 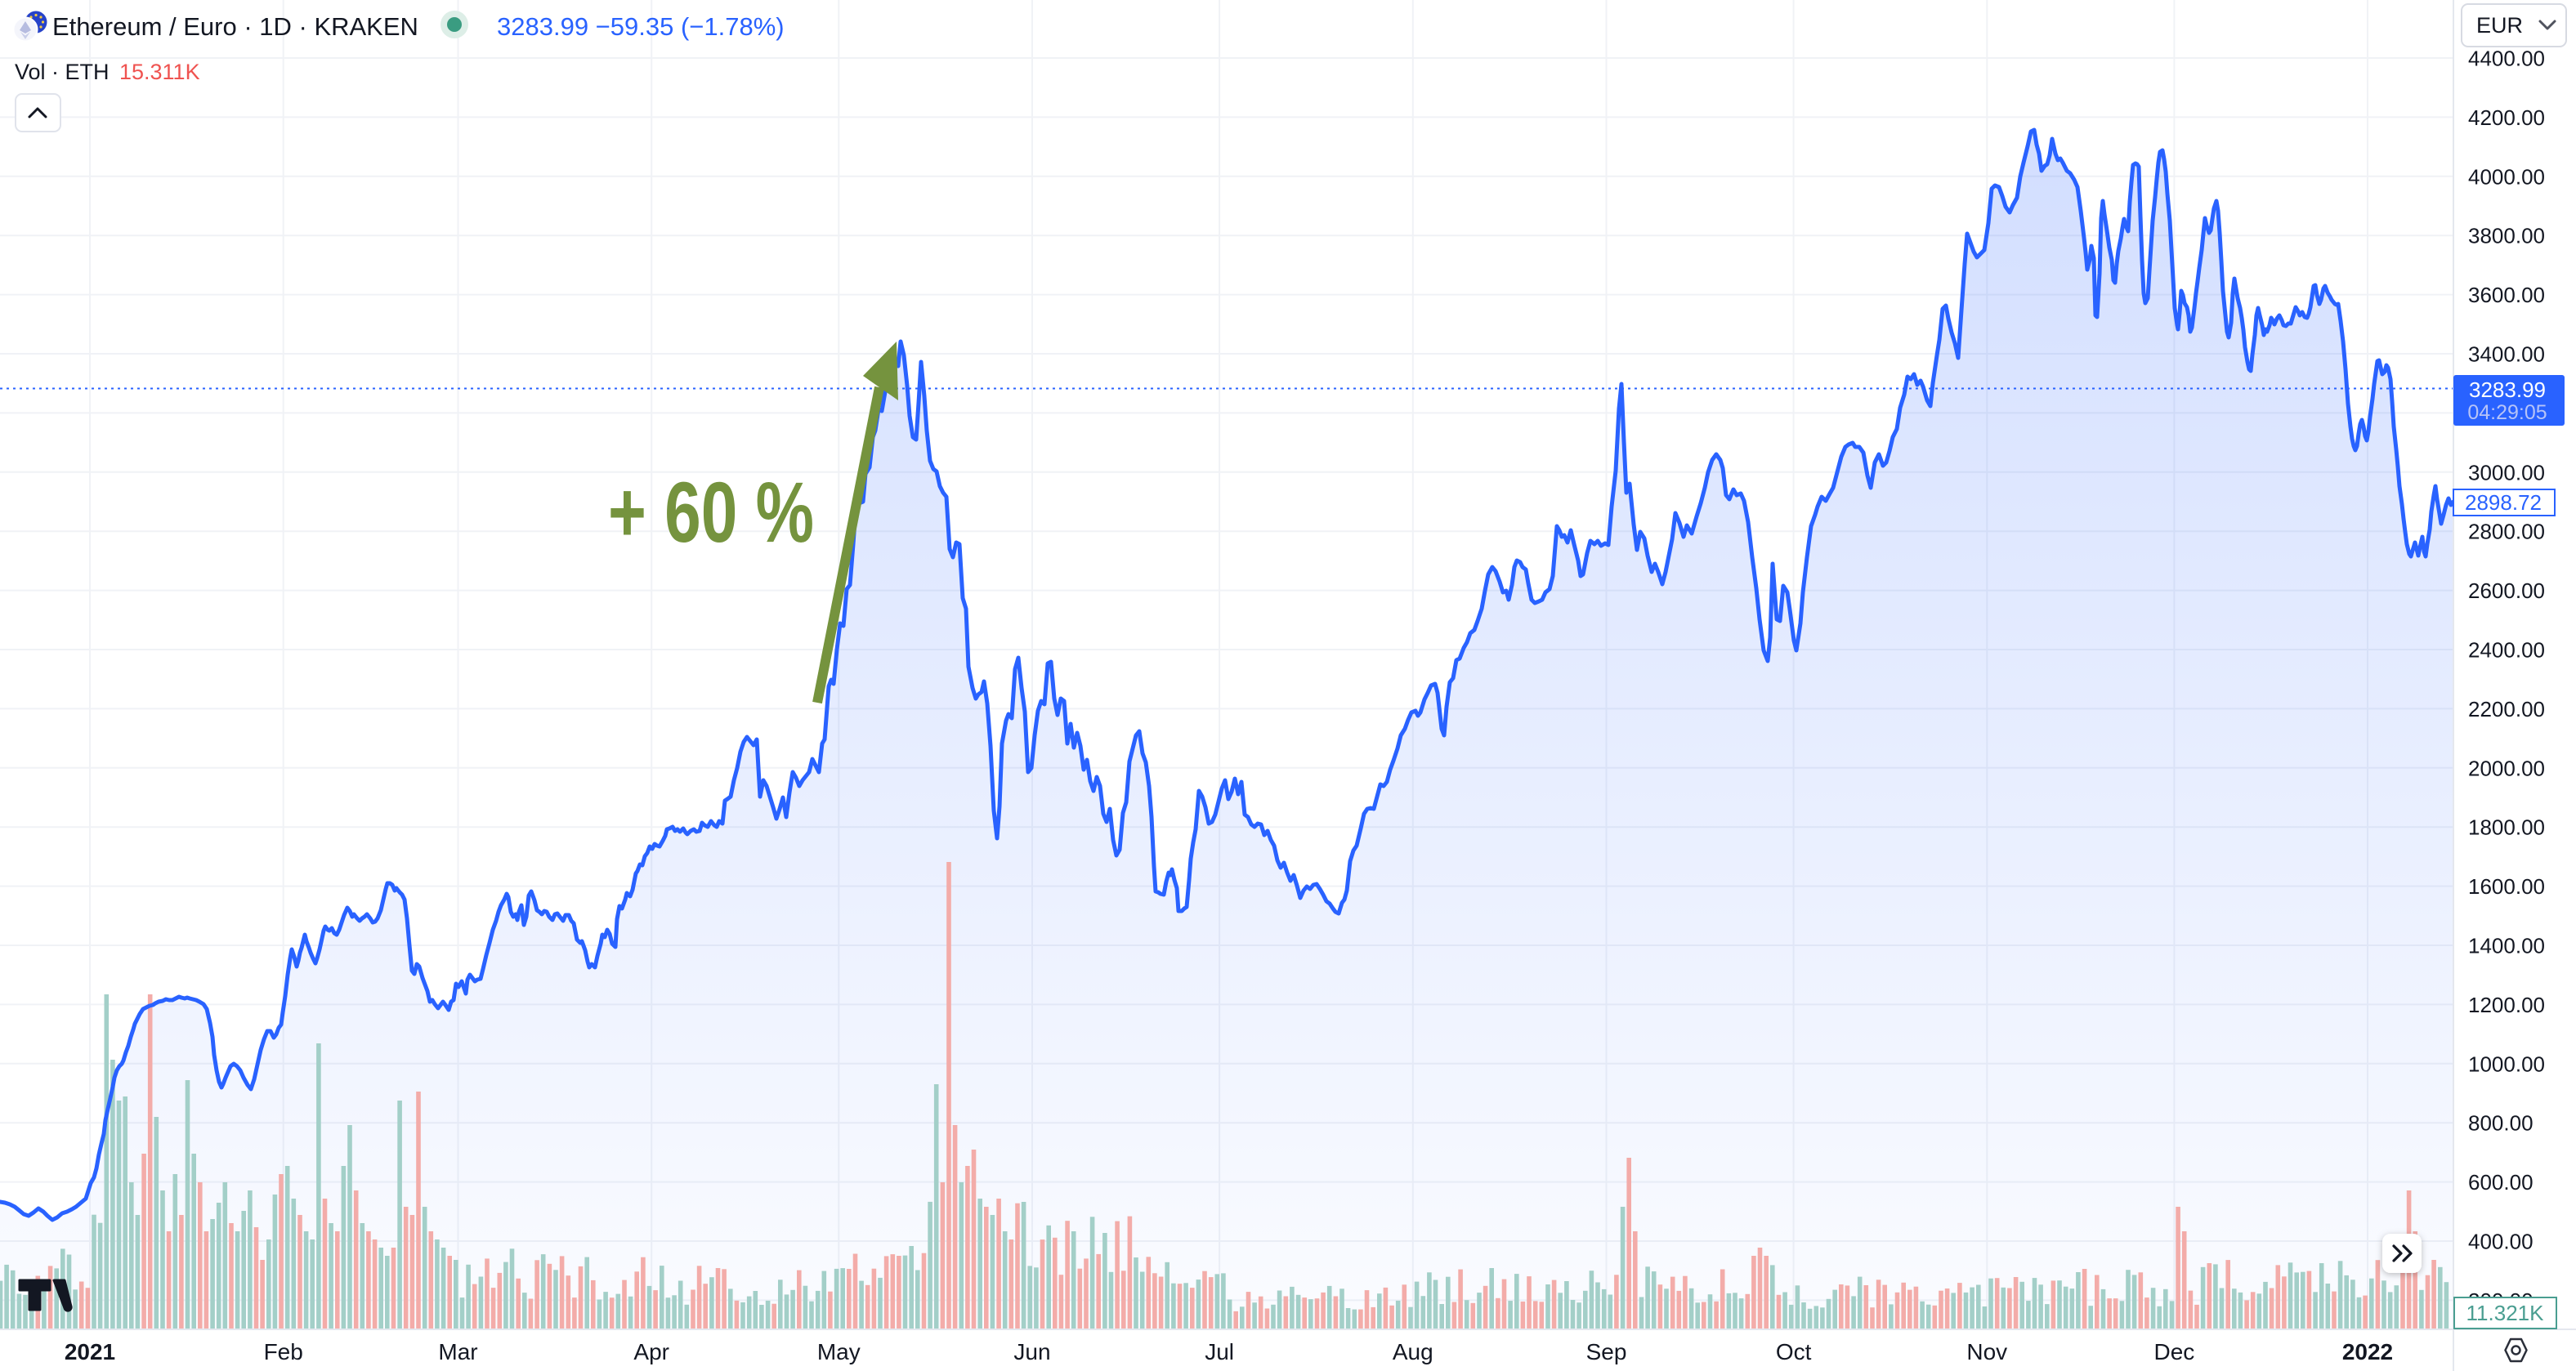 What do you see at coordinates (2507, 389) in the screenshot?
I see `svg-text: 3283.99` at bounding box center [2507, 389].